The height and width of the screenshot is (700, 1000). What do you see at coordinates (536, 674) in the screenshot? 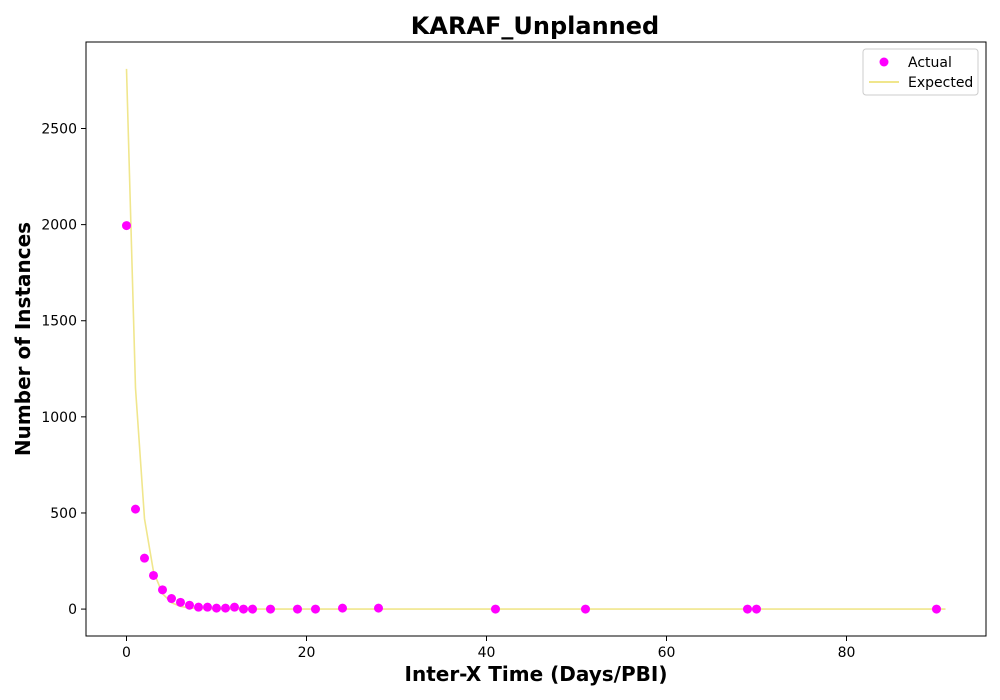
I see `x-axis-label: Inter-X Time (Days/PBI)` at bounding box center [536, 674].